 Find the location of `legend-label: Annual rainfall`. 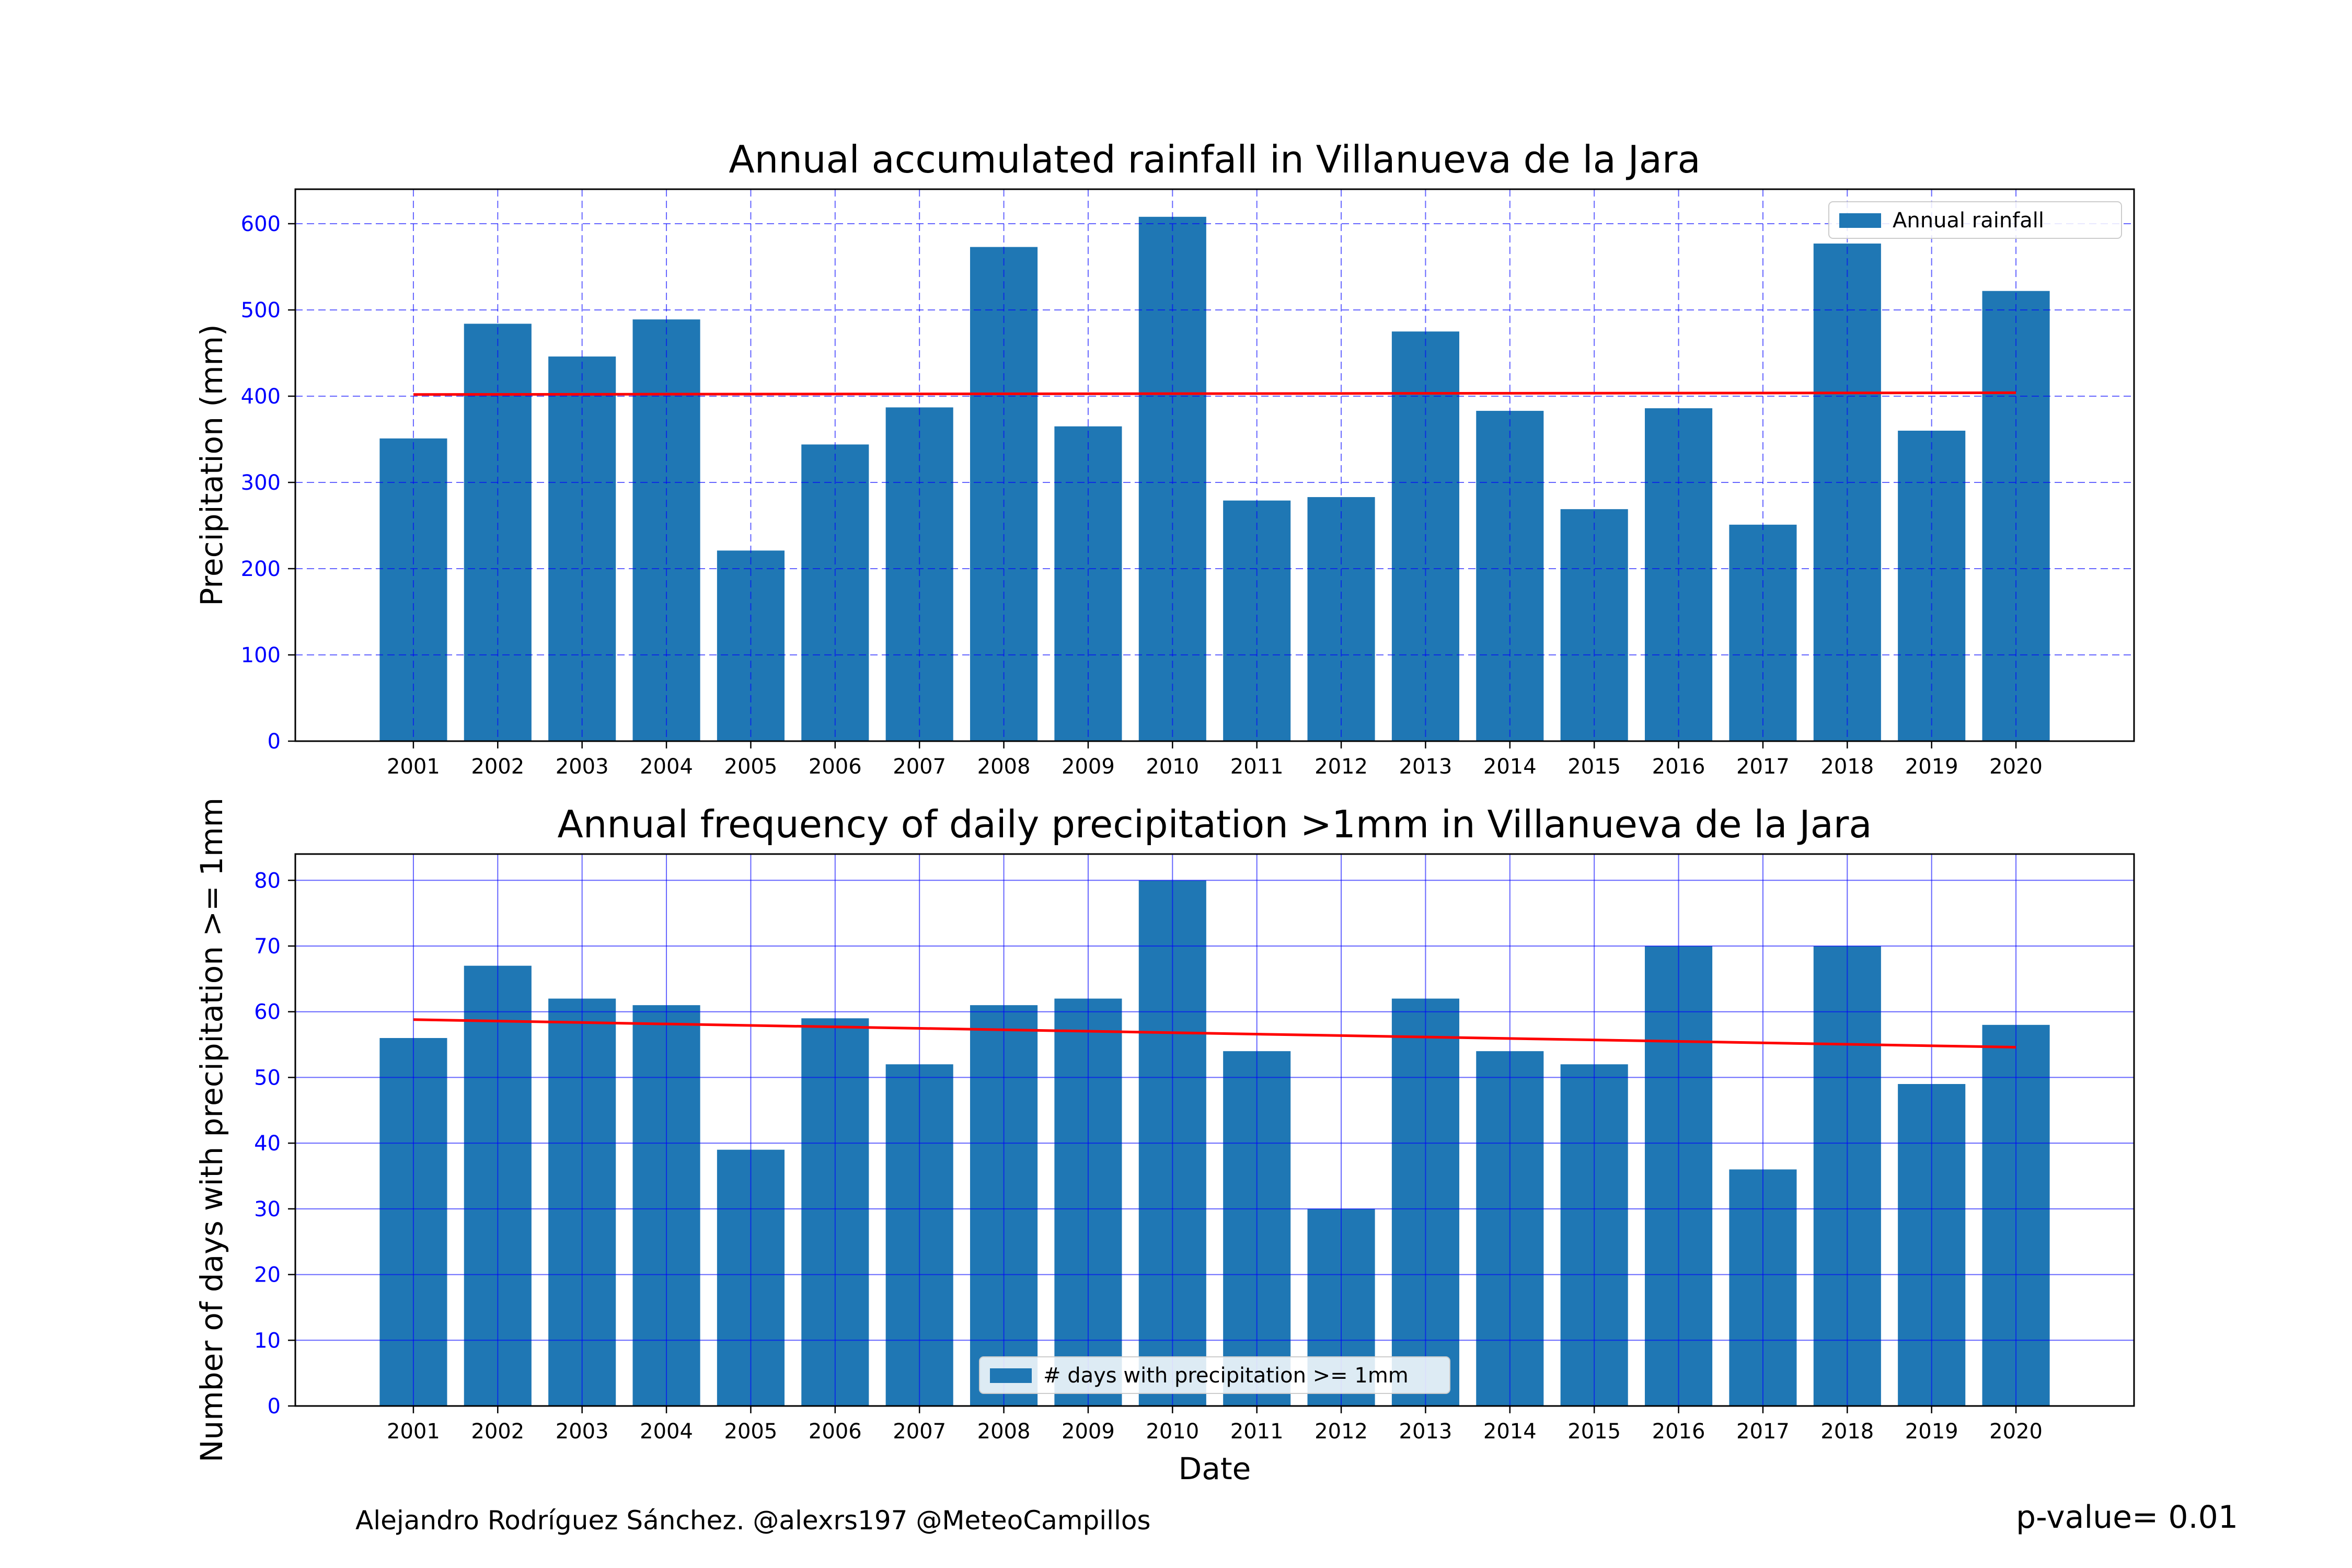

legend-label: Annual rainfall is located at coordinates (1968, 221).